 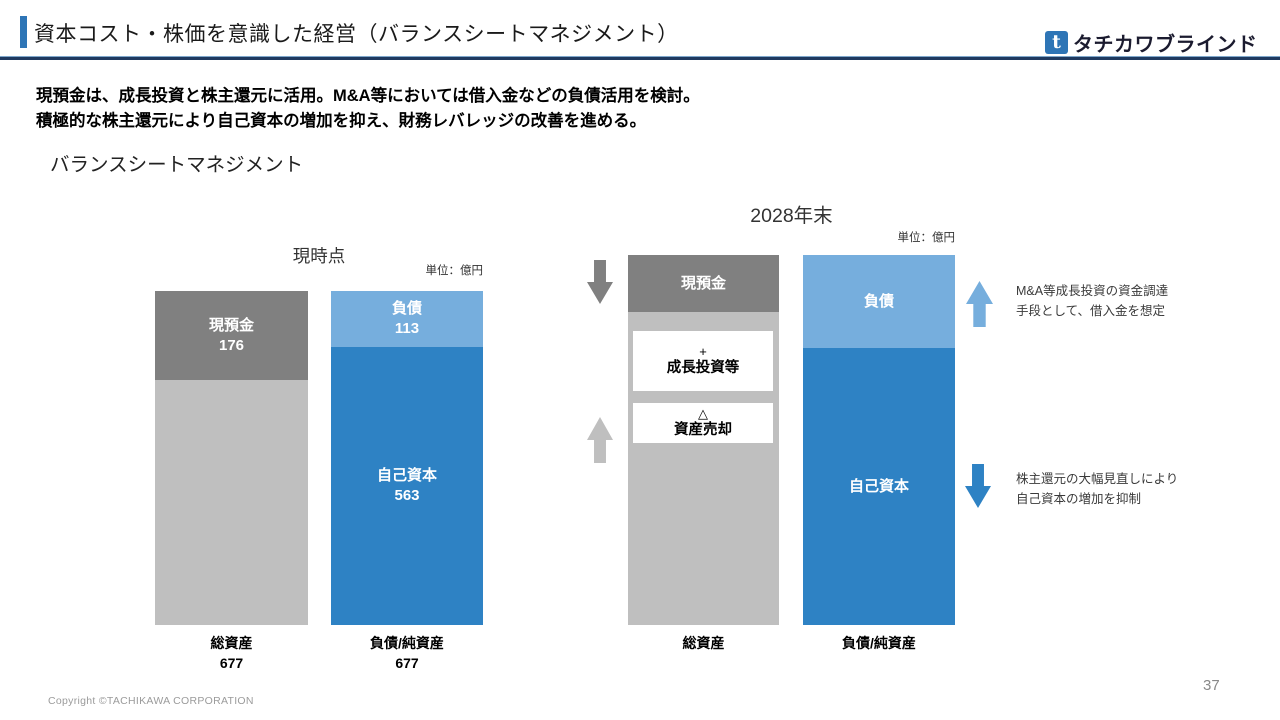 I want to click on future-assets-axis-text: 総資産, so click(x=703, y=643).